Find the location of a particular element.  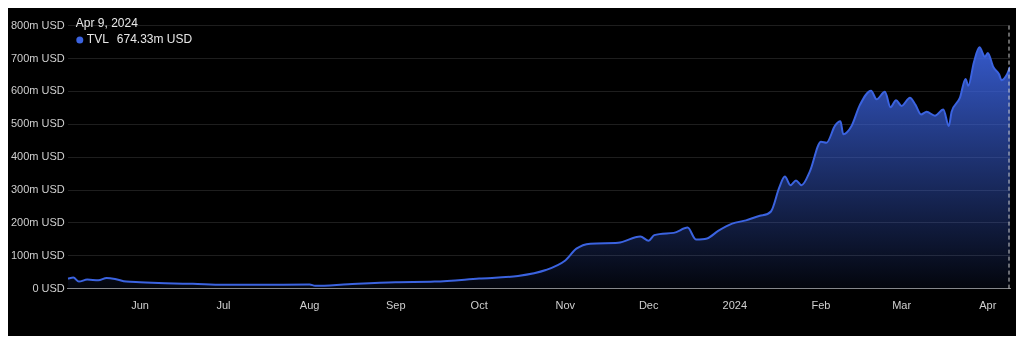

x-tick-label: Oct is located at coordinates (479, 305).